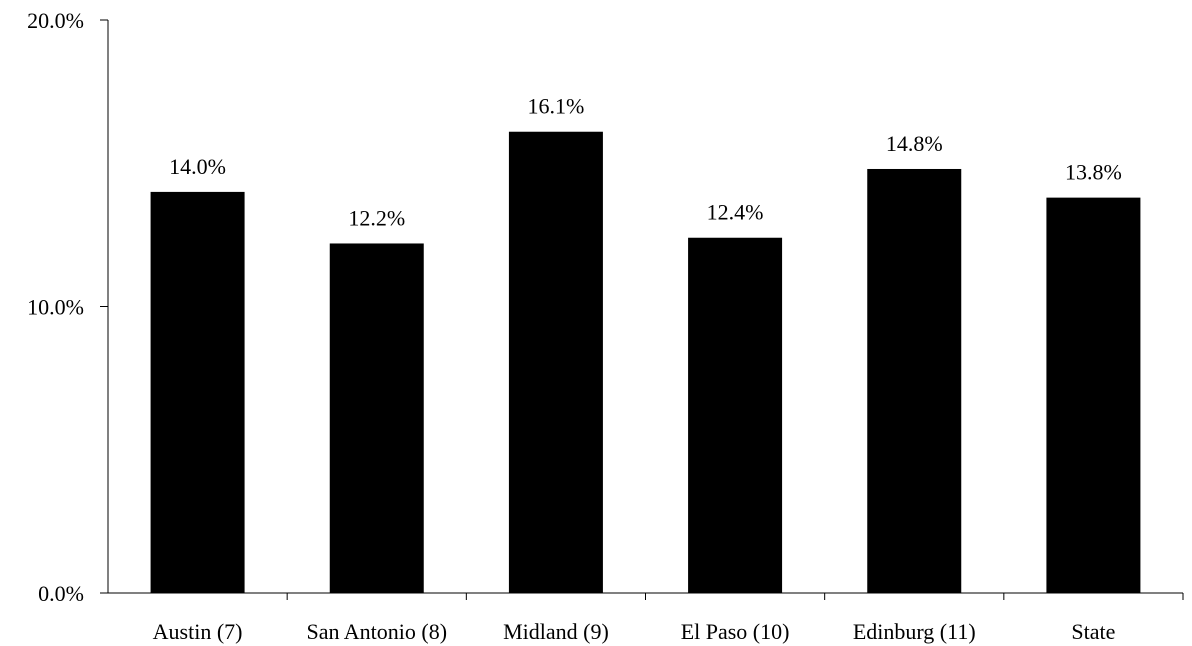 The image size is (1192, 646). I want to click on x-axis-ticks, so click(735, 596).